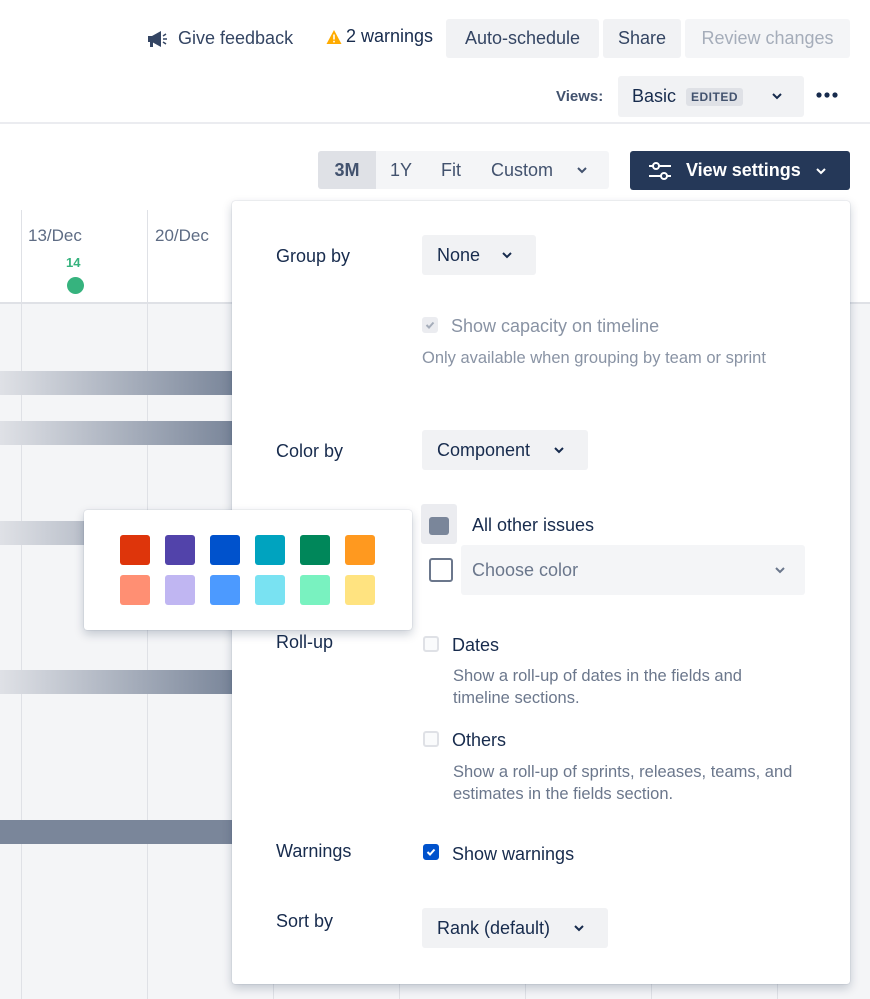  I want to click on zoom-controls: 3M 1Y Fit Custom, so click(463, 170).